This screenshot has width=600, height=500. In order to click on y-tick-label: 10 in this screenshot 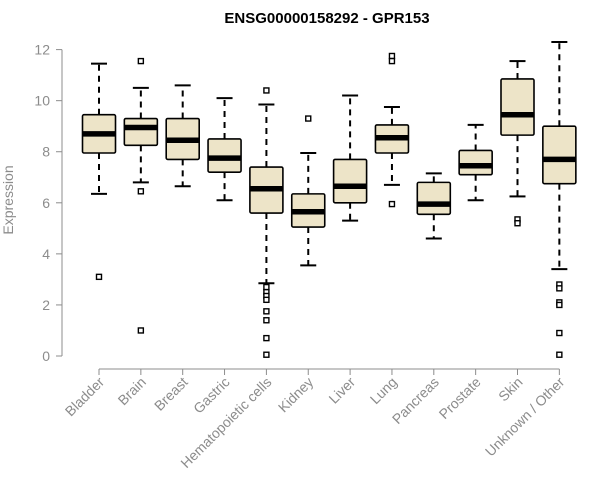, I will do `click(42, 101)`.